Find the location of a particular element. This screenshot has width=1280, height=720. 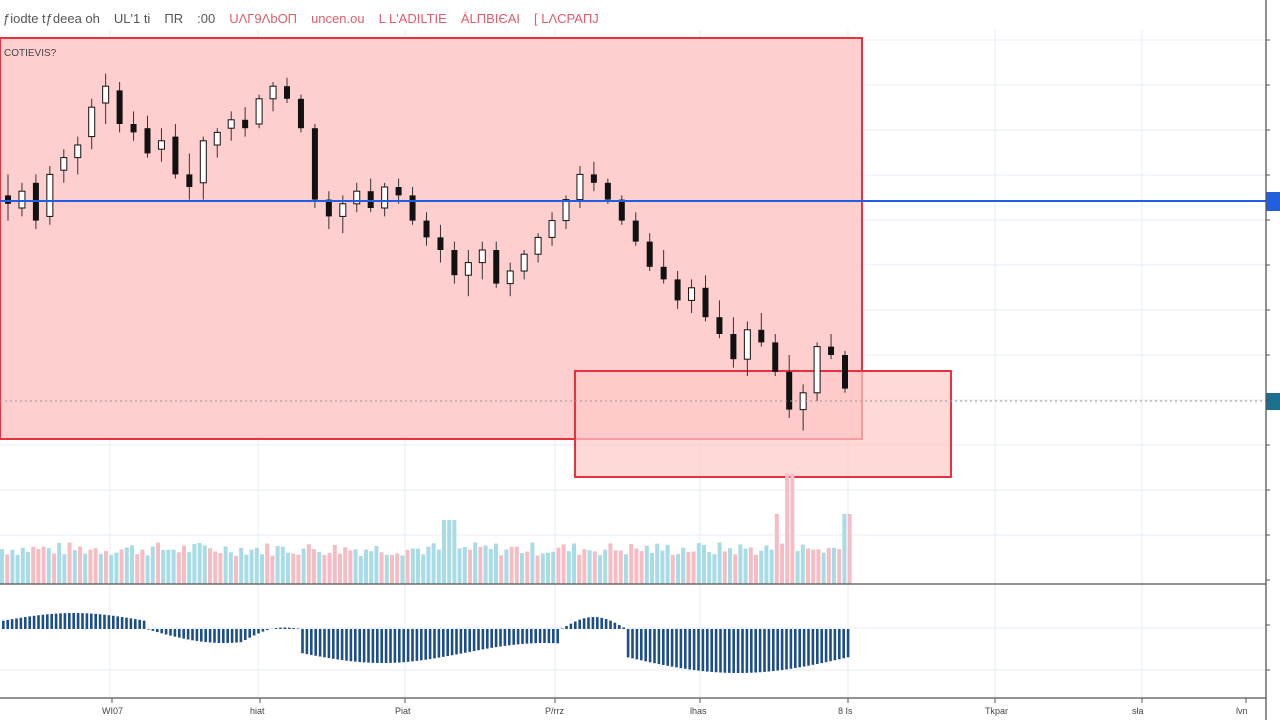

indicator-label-5: [ LΛCΡΑΠJ is located at coordinates (566, 18).